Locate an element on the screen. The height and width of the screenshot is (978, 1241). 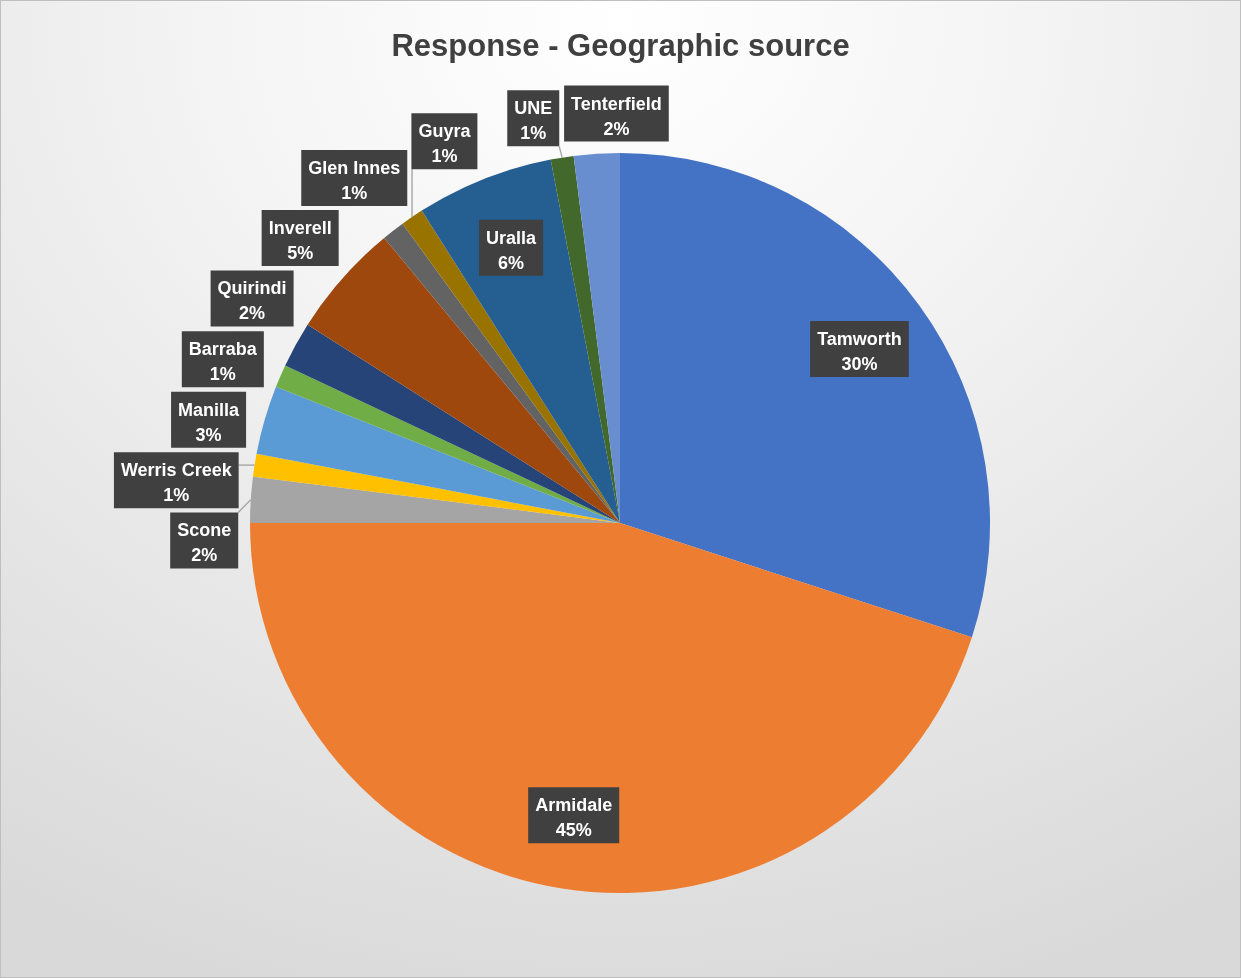
data-label: 5% is located at coordinates (300, 253).